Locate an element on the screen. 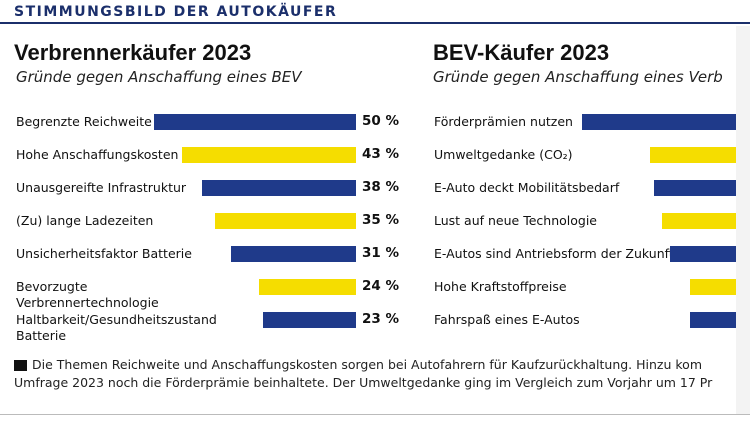 The width and height of the screenshot is (750, 421). chart-title-left: Verbrennerkäufer 2023 is located at coordinates (133, 52).